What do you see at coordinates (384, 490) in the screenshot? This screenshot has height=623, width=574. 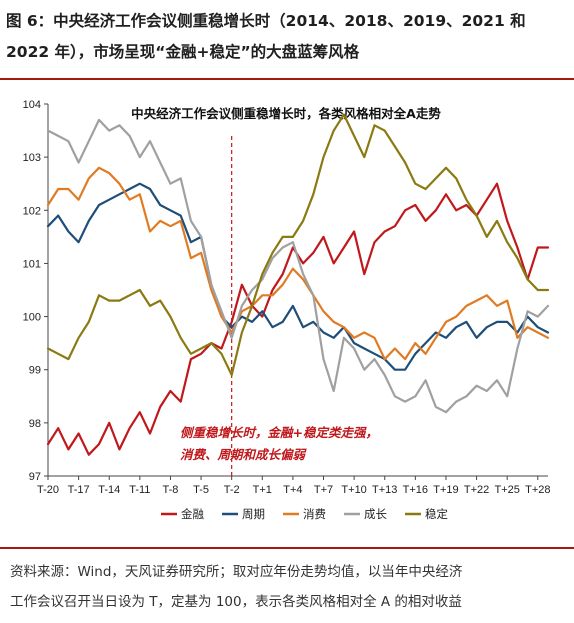 I see `x-tick-label: T+13` at bounding box center [384, 490].